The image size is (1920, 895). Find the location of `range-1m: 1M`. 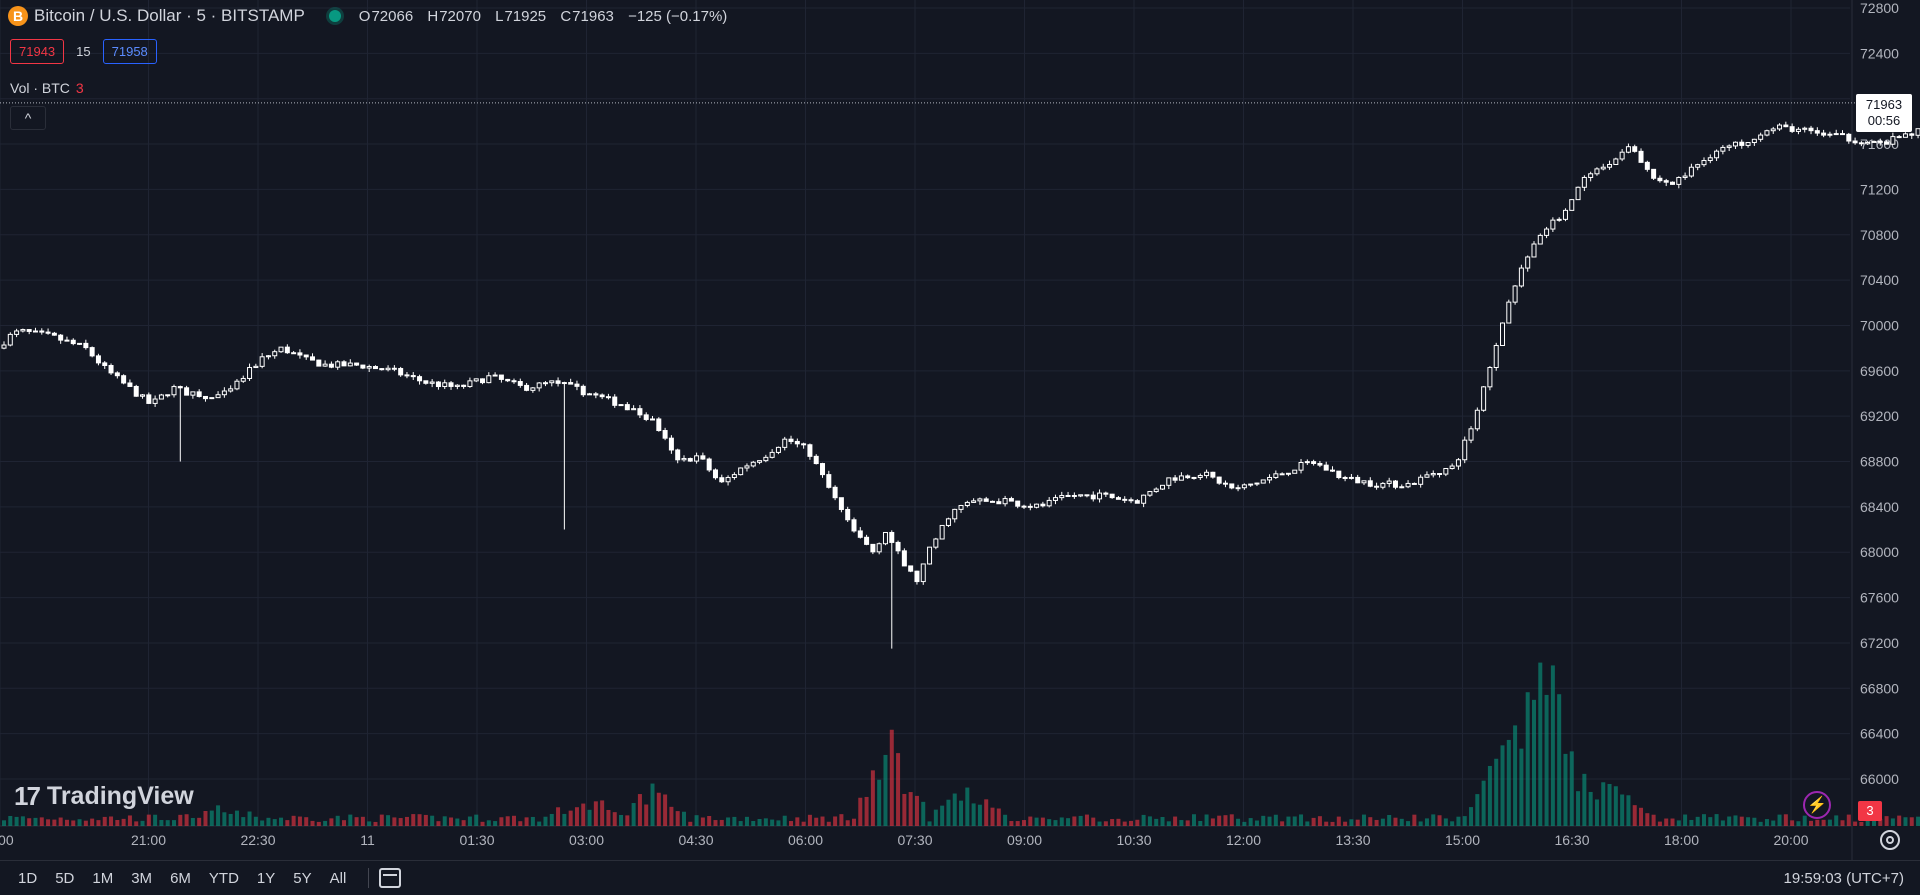

range-1m: 1M is located at coordinates (103, 878).